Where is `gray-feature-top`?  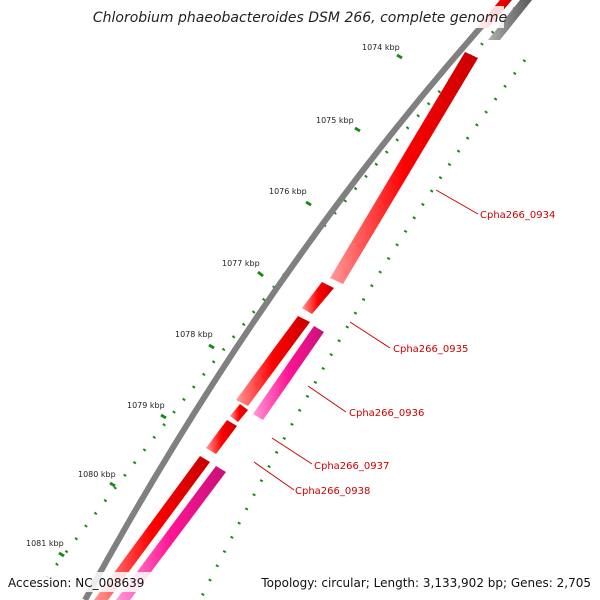
gray-feature-top is located at coordinates (510, 20).